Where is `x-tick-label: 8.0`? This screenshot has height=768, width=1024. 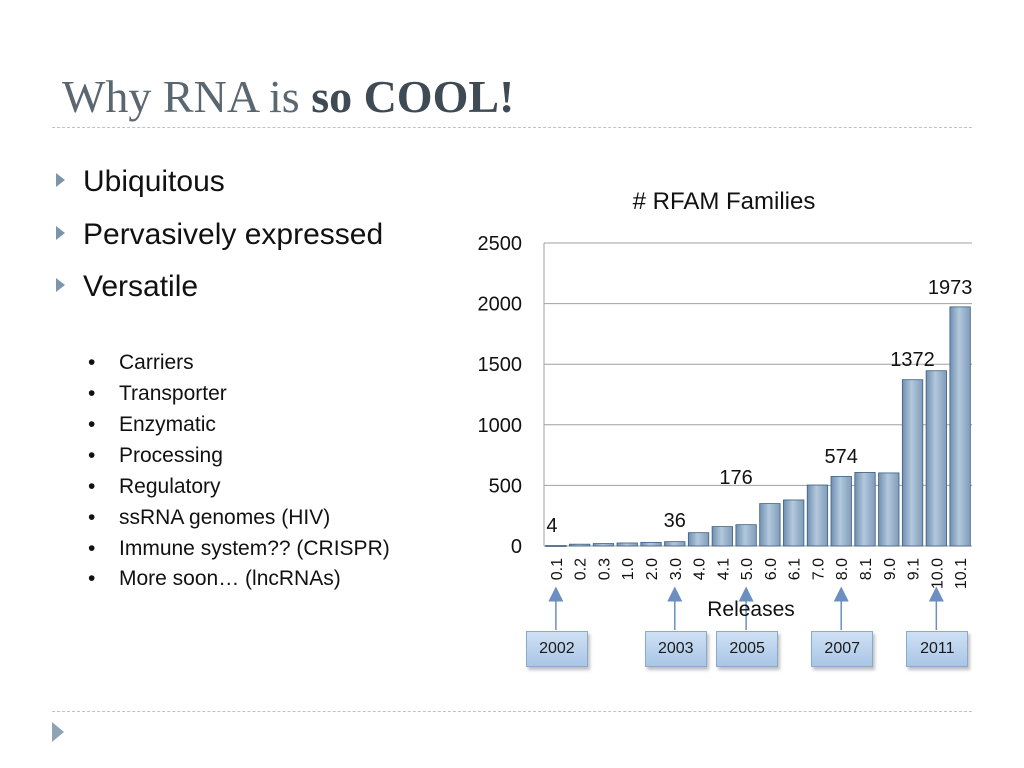
x-tick-label: 8.0 is located at coordinates (842, 569).